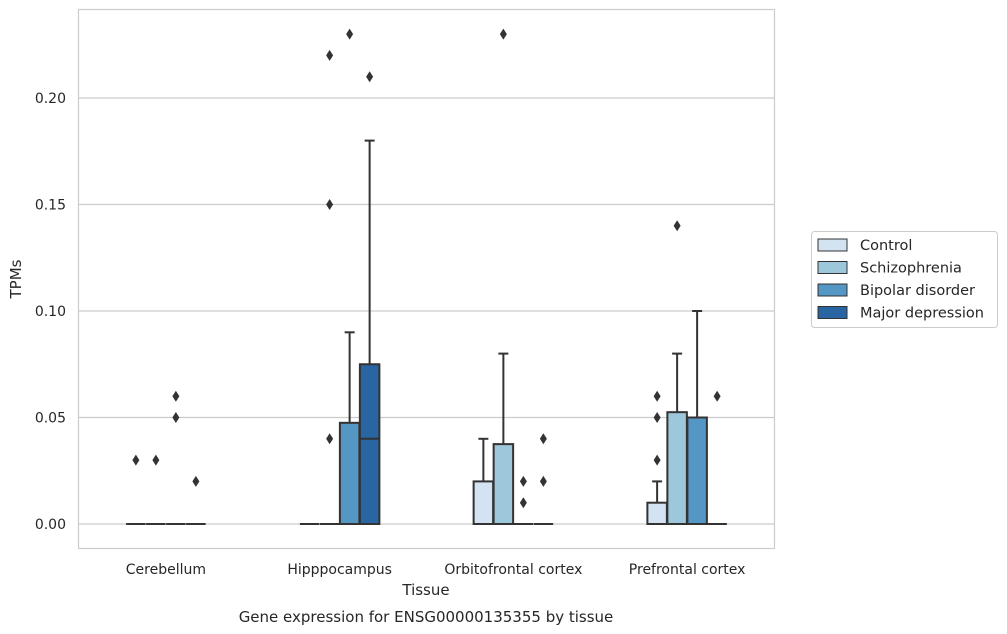 The width and height of the screenshot is (1007, 634). Describe the element at coordinates (50, 99) in the screenshot. I see `y-tick-label: 0.20` at that location.